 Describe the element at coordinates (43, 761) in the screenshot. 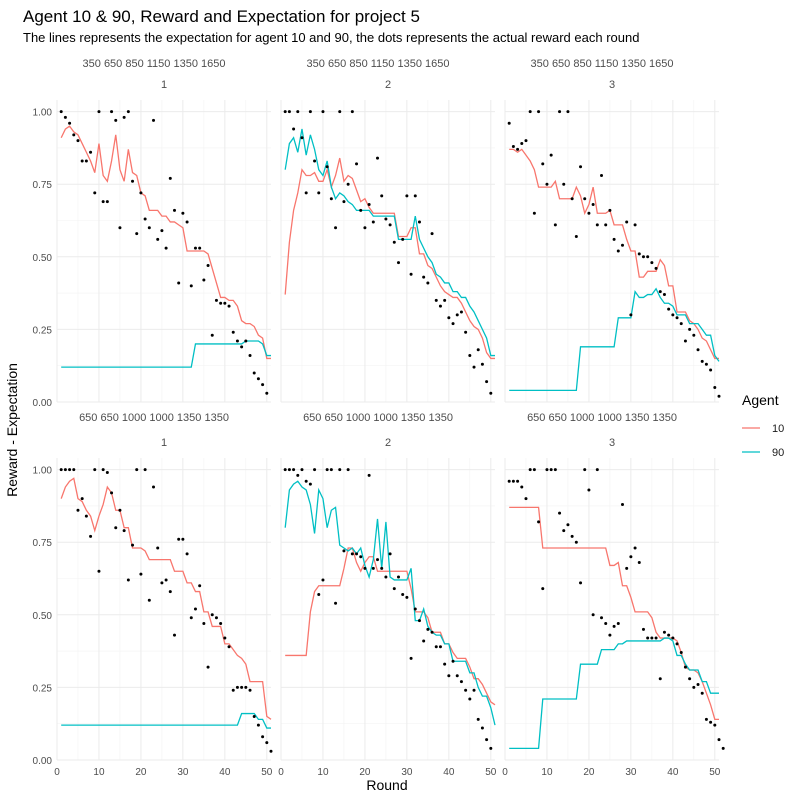

I see `y-tick-label: 0.00` at that location.